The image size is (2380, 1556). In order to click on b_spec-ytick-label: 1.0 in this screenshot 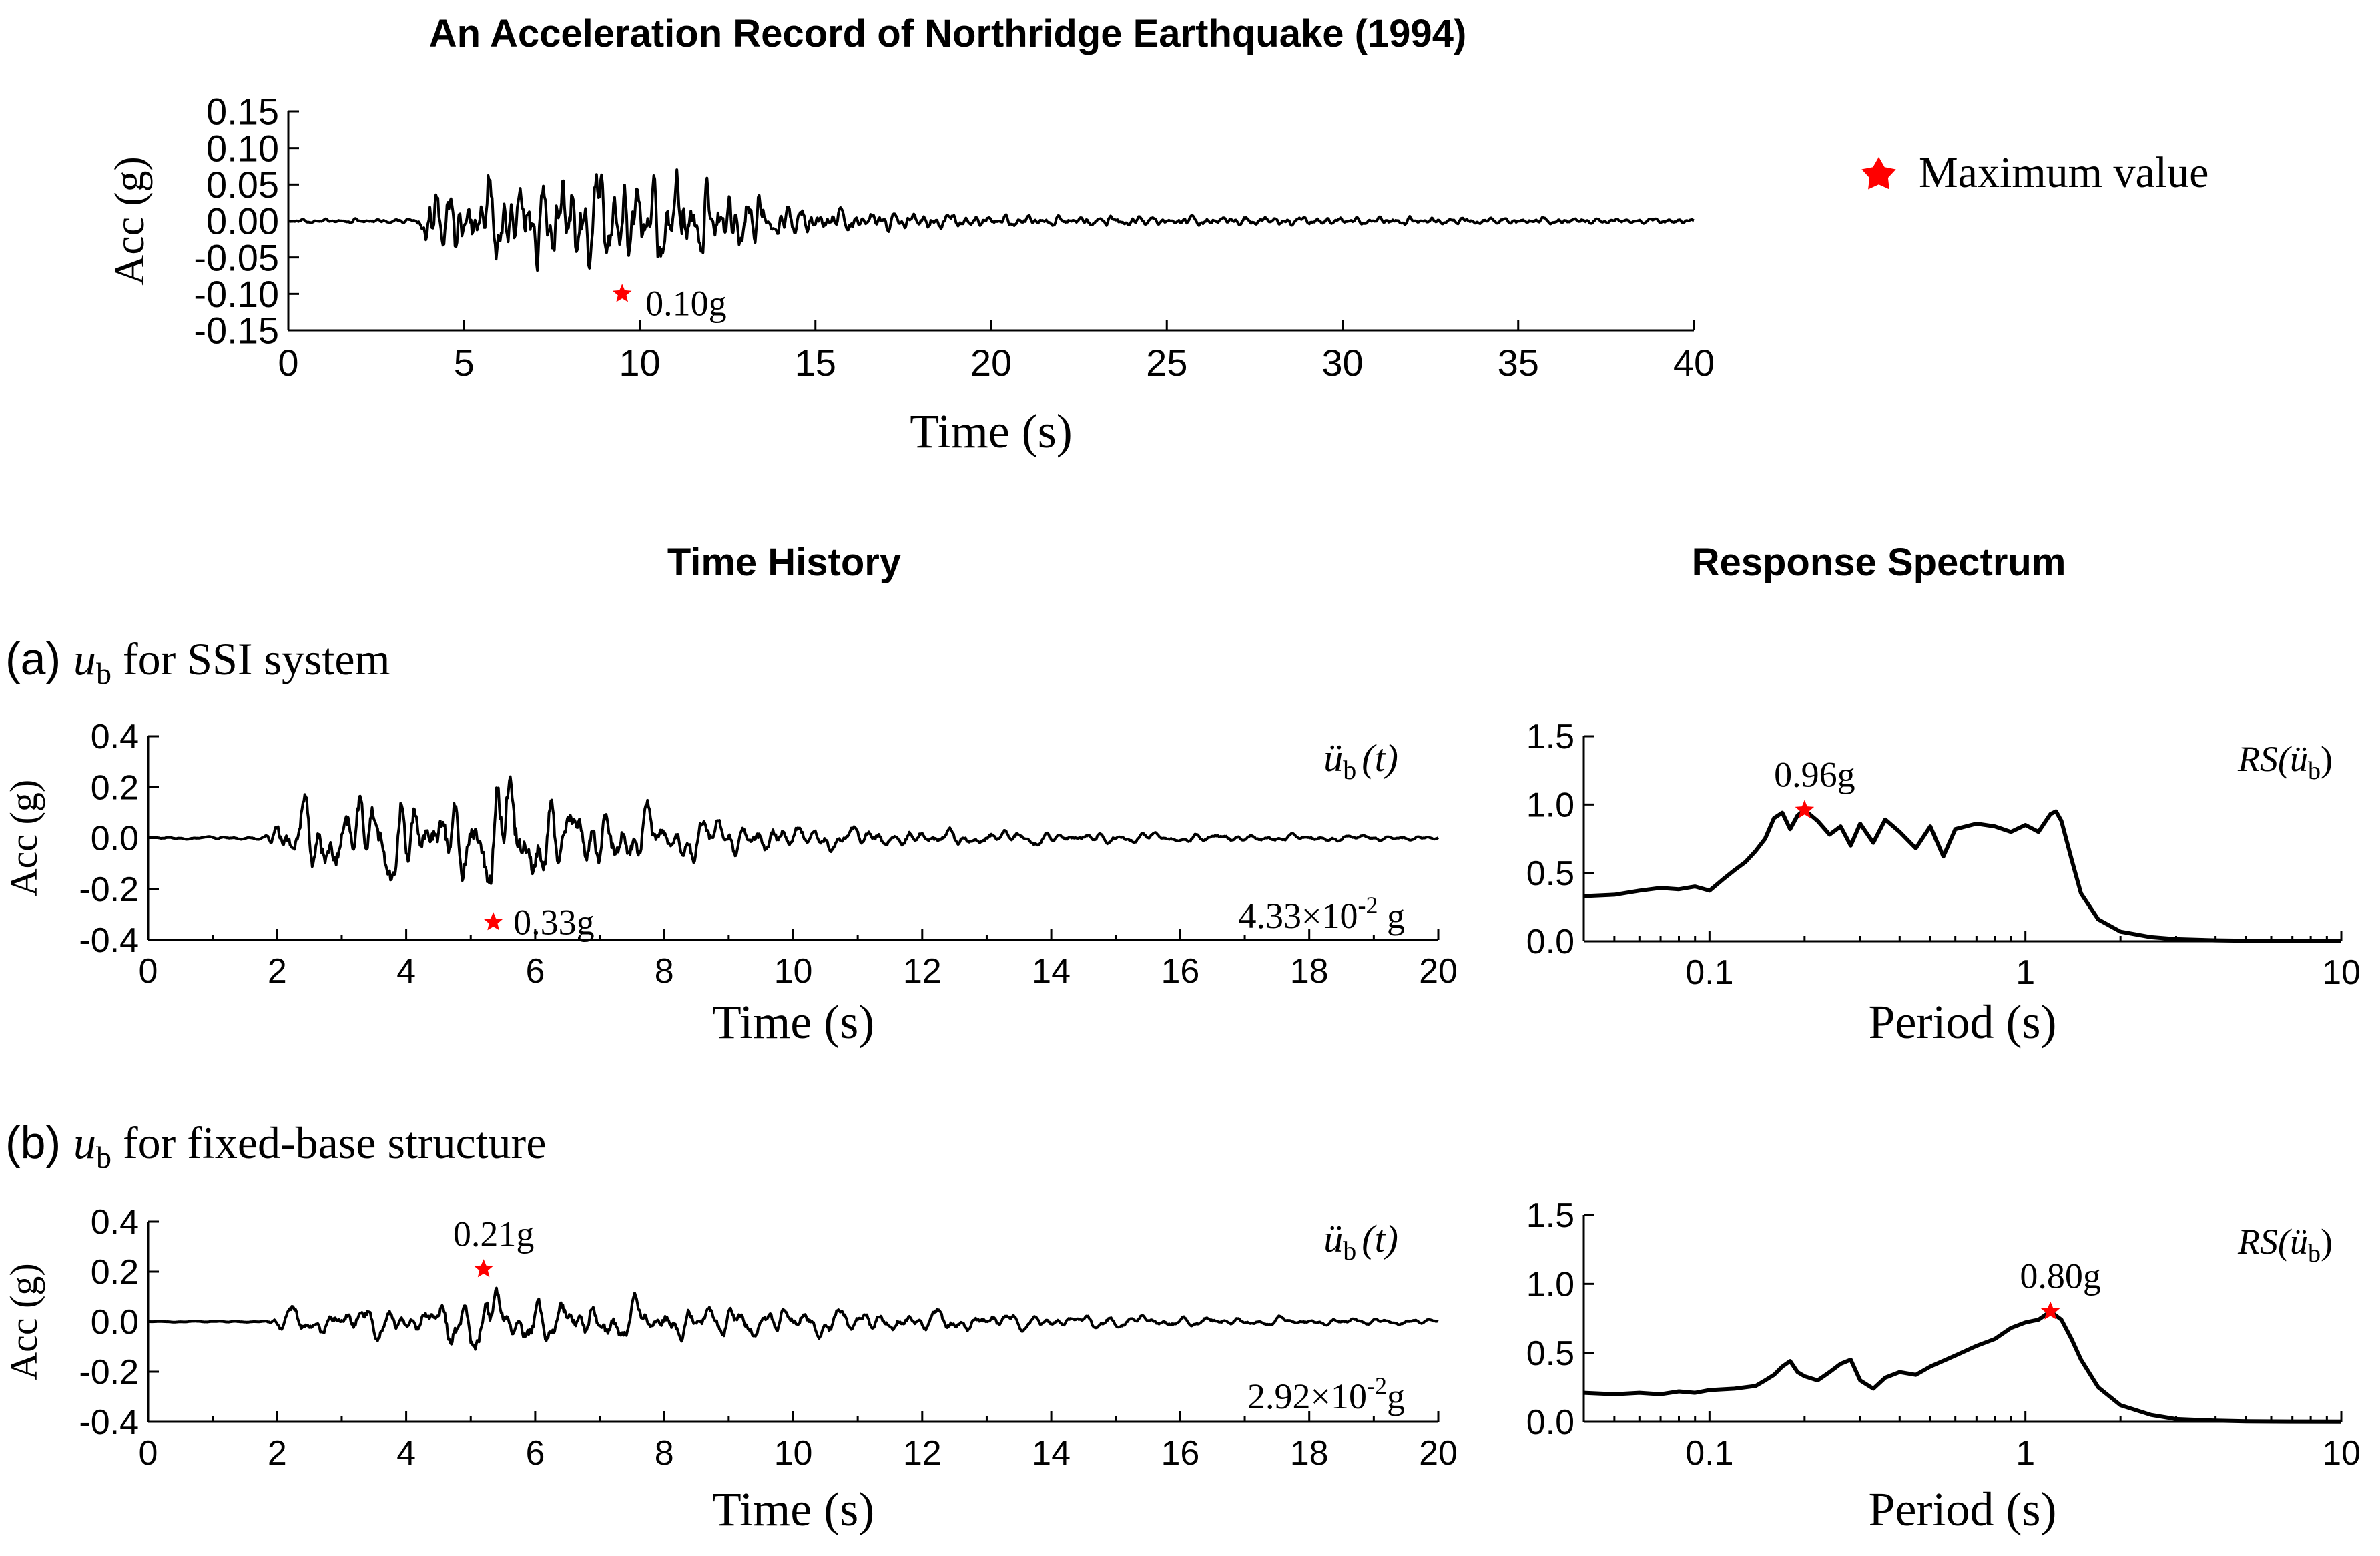, I will do `click(1550, 1285)`.